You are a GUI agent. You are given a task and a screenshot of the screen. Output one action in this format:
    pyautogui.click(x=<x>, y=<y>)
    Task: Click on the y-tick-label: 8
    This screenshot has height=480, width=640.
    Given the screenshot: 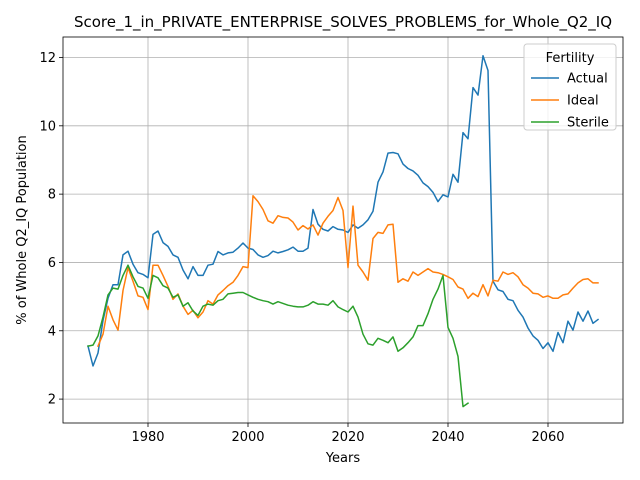 What is the action you would take?
    pyautogui.click(x=52, y=195)
    